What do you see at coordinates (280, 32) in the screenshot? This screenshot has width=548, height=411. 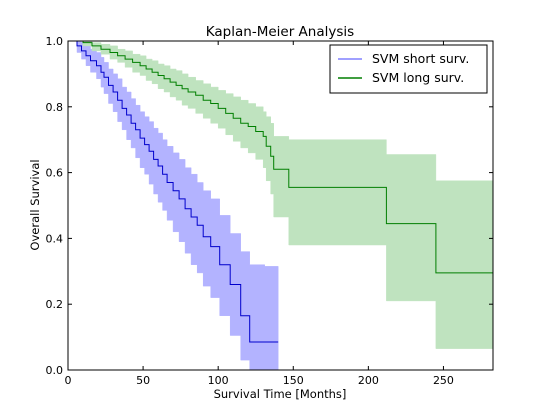 I see `chart-title: Kaplan-Meier Analysis` at bounding box center [280, 32].